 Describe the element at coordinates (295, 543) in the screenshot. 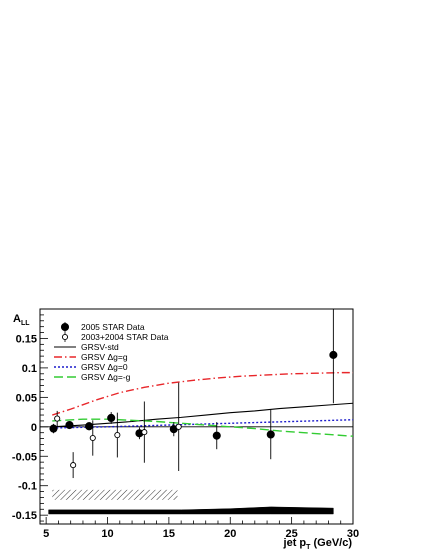

I see `x-axis-title-main: jet p` at that location.